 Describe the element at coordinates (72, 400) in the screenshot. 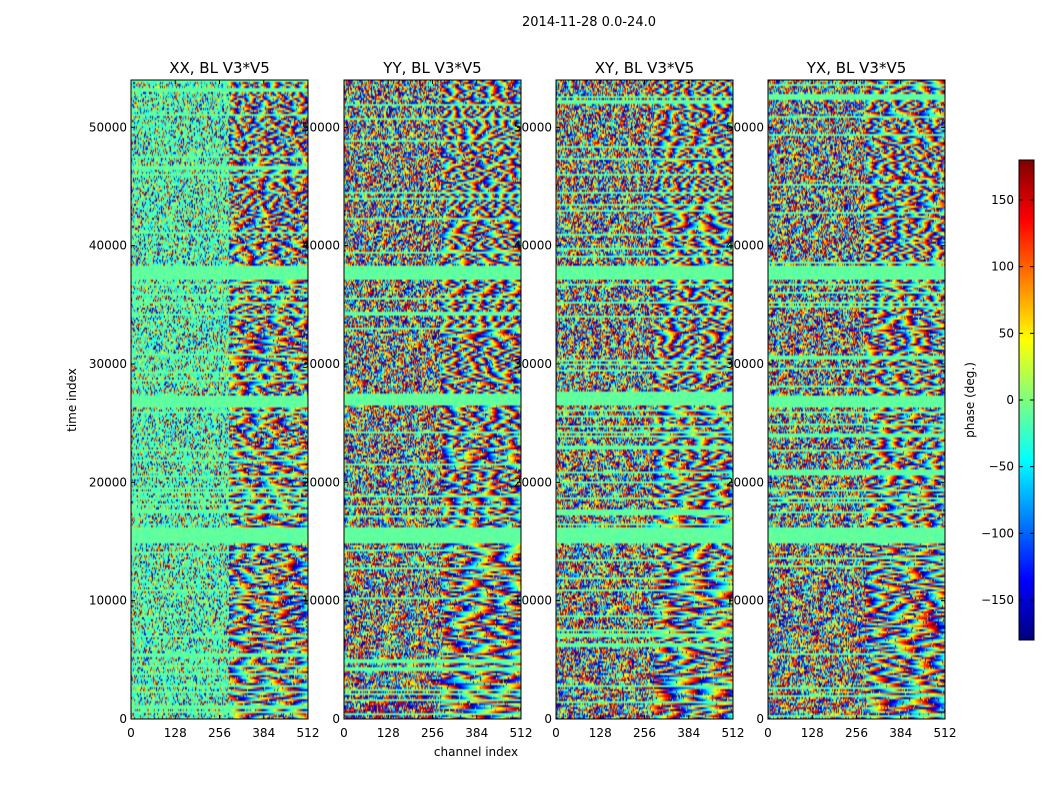

I see `y-axis-label: time index` at that location.